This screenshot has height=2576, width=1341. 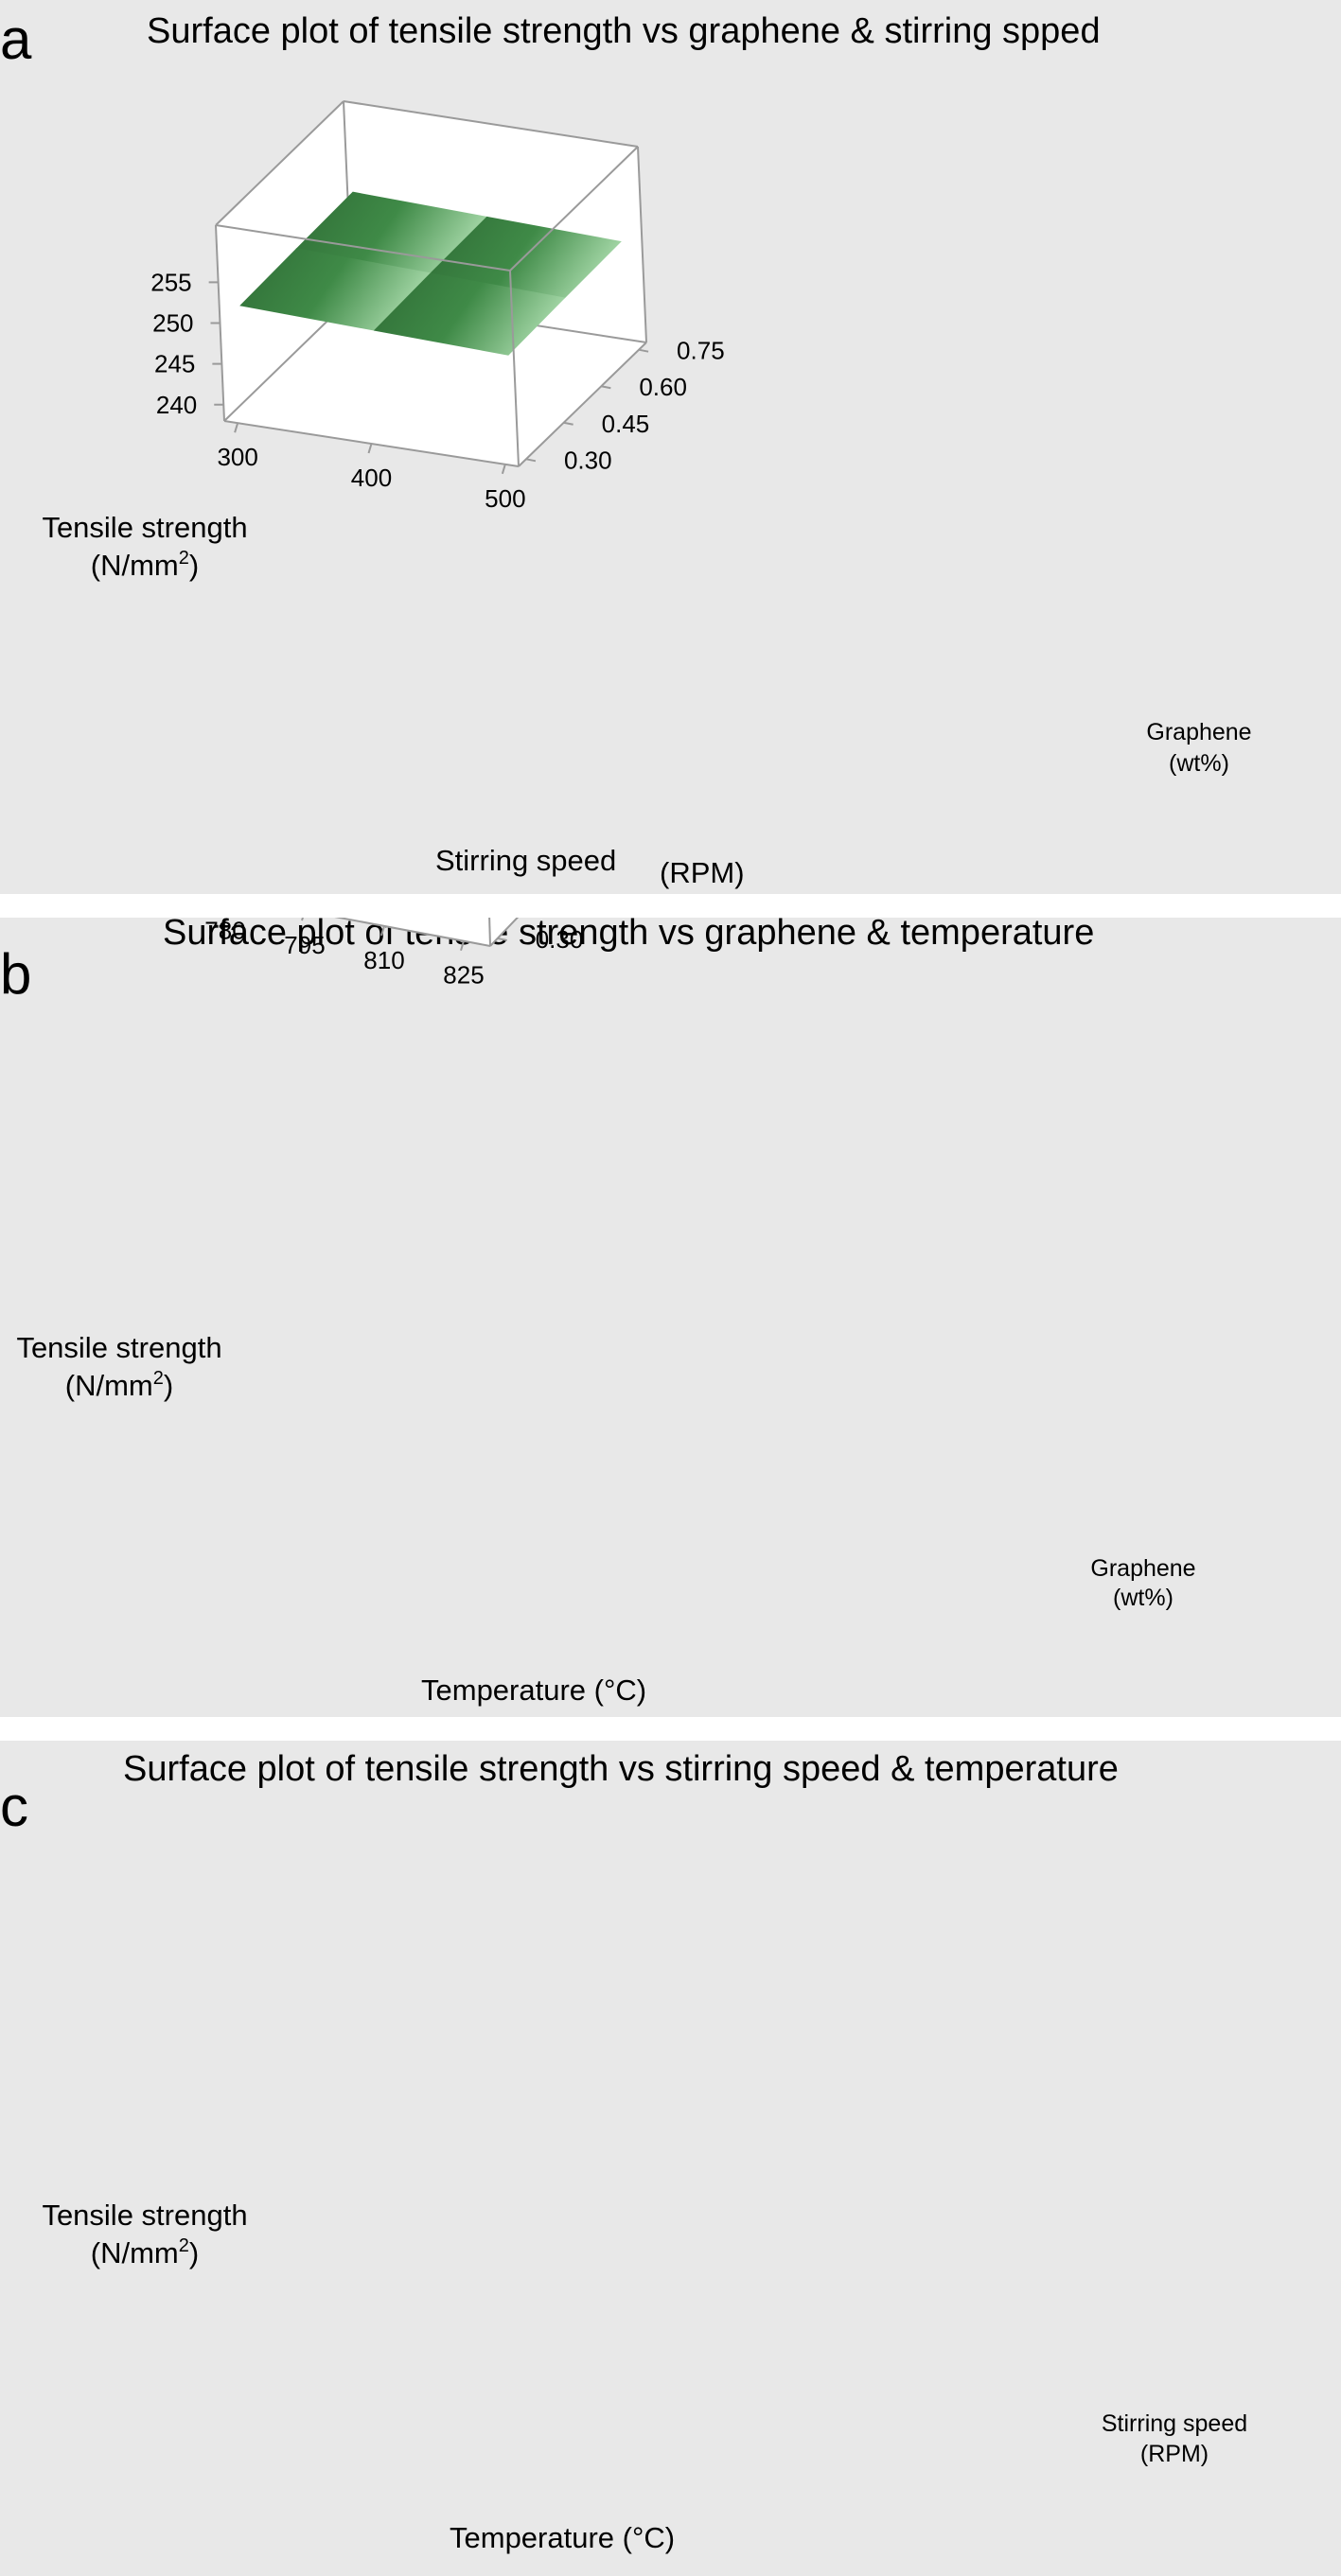 I want to click on y-axis-label-a: Graphene, so click(x=1198, y=732).